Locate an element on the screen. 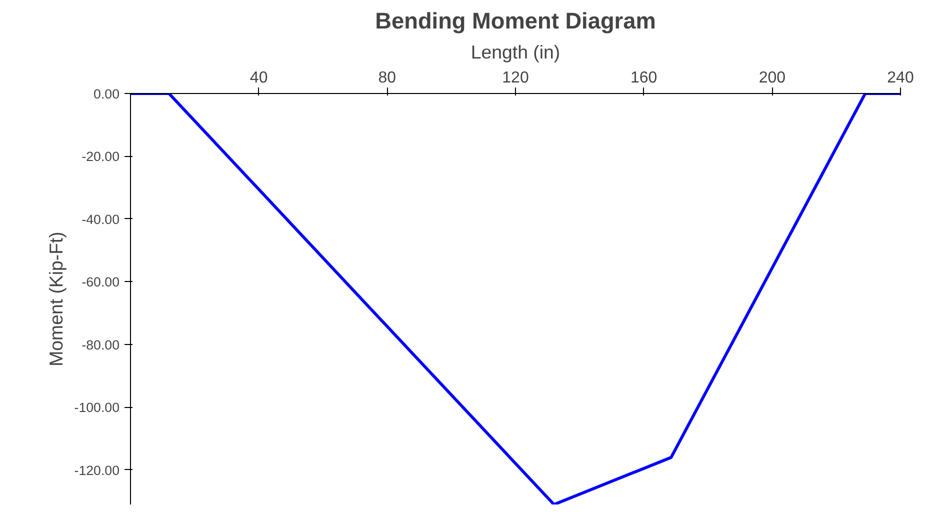  x-tick-label: 240 is located at coordinates (900, 78).